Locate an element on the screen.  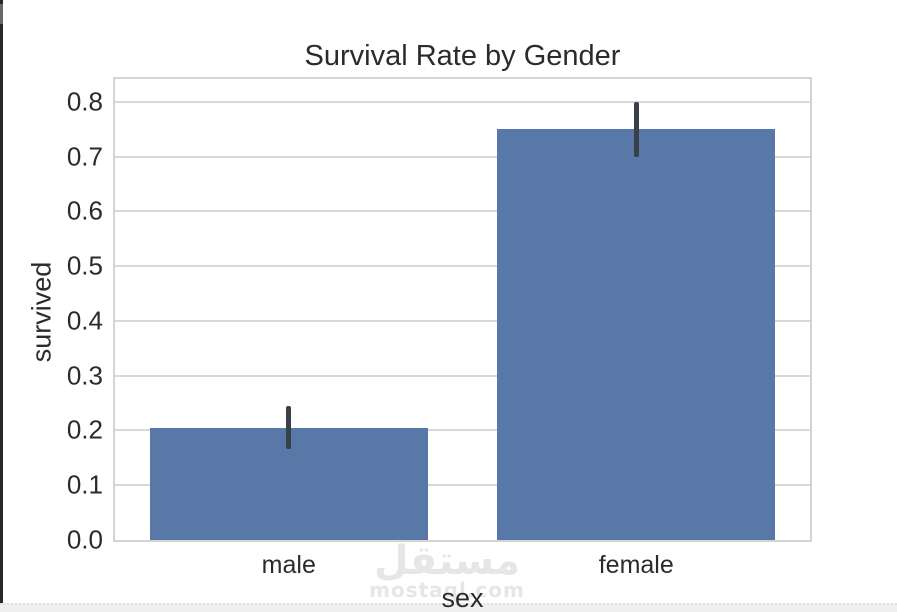
gridline-0.1 is located at coordinates (462, 485).